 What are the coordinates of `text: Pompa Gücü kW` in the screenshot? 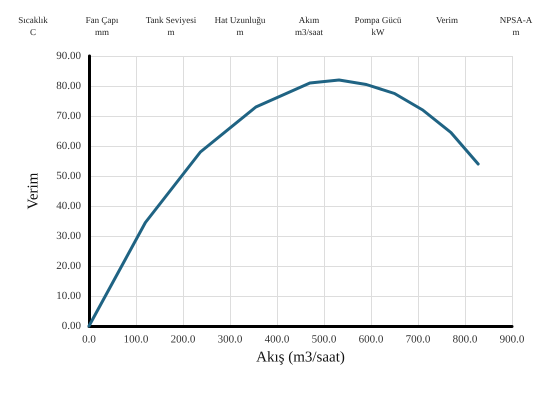 It's located at (378, 26).